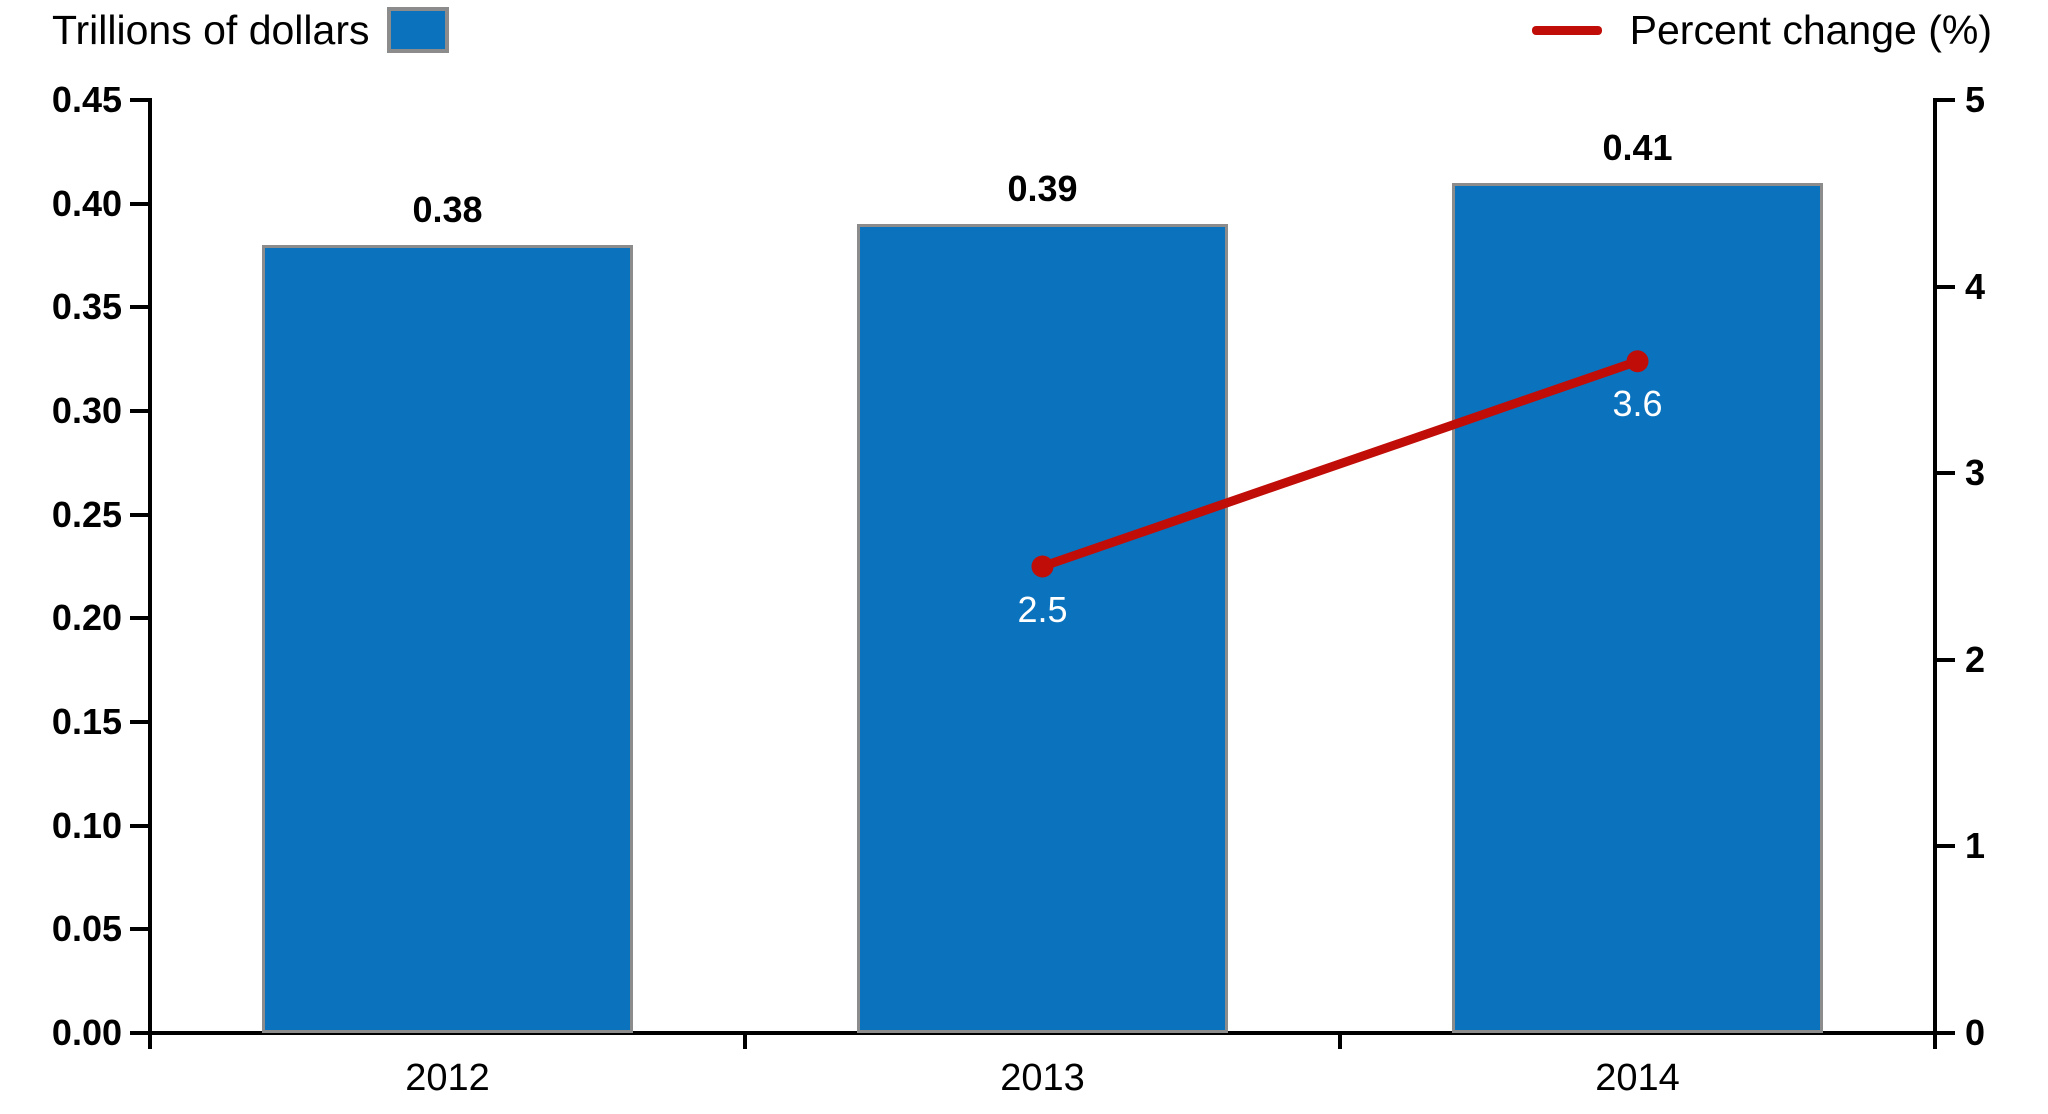 Image resolution: width=2048 pixels, height=1114 pixels. What do you see at coordinates (1935, 566) in the screenshot?
I see `right-axis-line` at bounding box center [1935, 566].